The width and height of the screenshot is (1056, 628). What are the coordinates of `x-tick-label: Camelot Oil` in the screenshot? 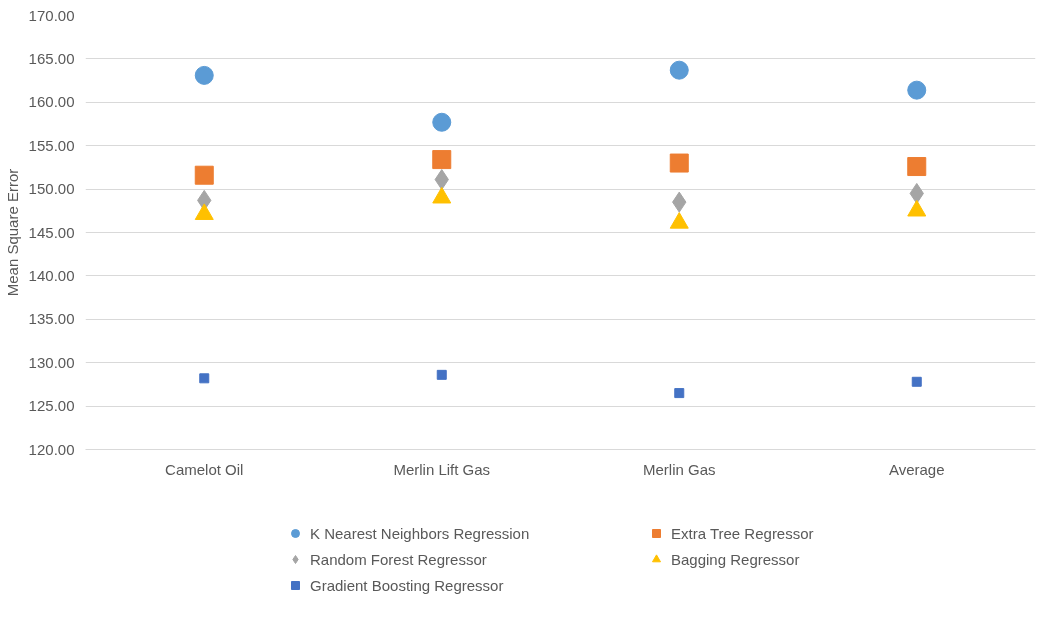 It's located at (204, 469).